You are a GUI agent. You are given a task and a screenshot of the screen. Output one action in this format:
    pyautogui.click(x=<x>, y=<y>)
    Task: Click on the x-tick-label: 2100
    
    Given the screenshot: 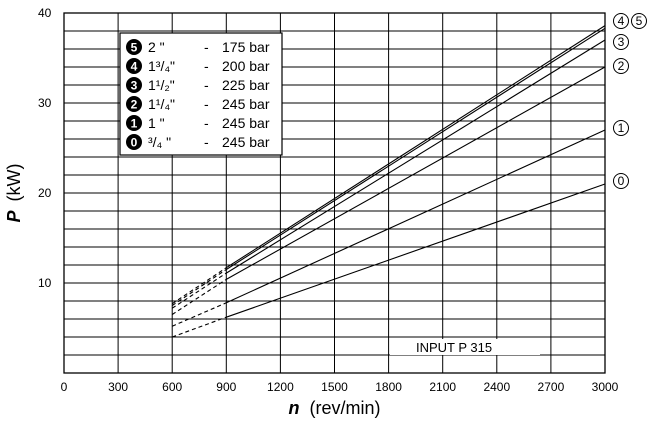 What is the action you would take?
    pyautogui.click(x=442, y=387)
    